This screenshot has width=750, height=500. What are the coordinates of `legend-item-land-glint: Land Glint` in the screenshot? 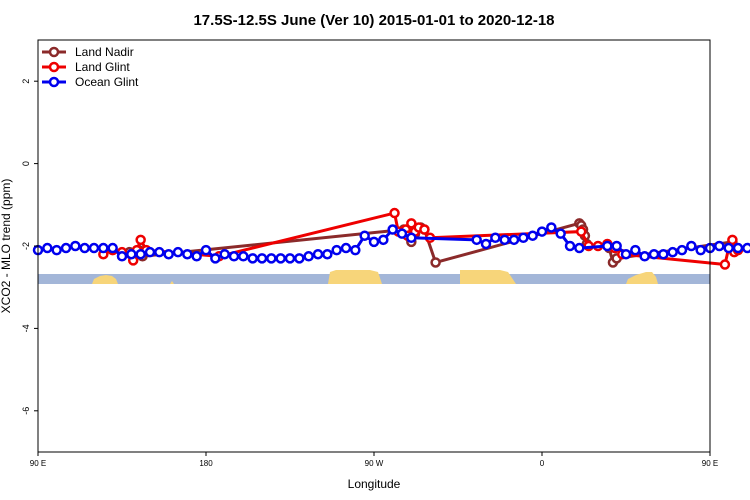 It's located at (86, 67).